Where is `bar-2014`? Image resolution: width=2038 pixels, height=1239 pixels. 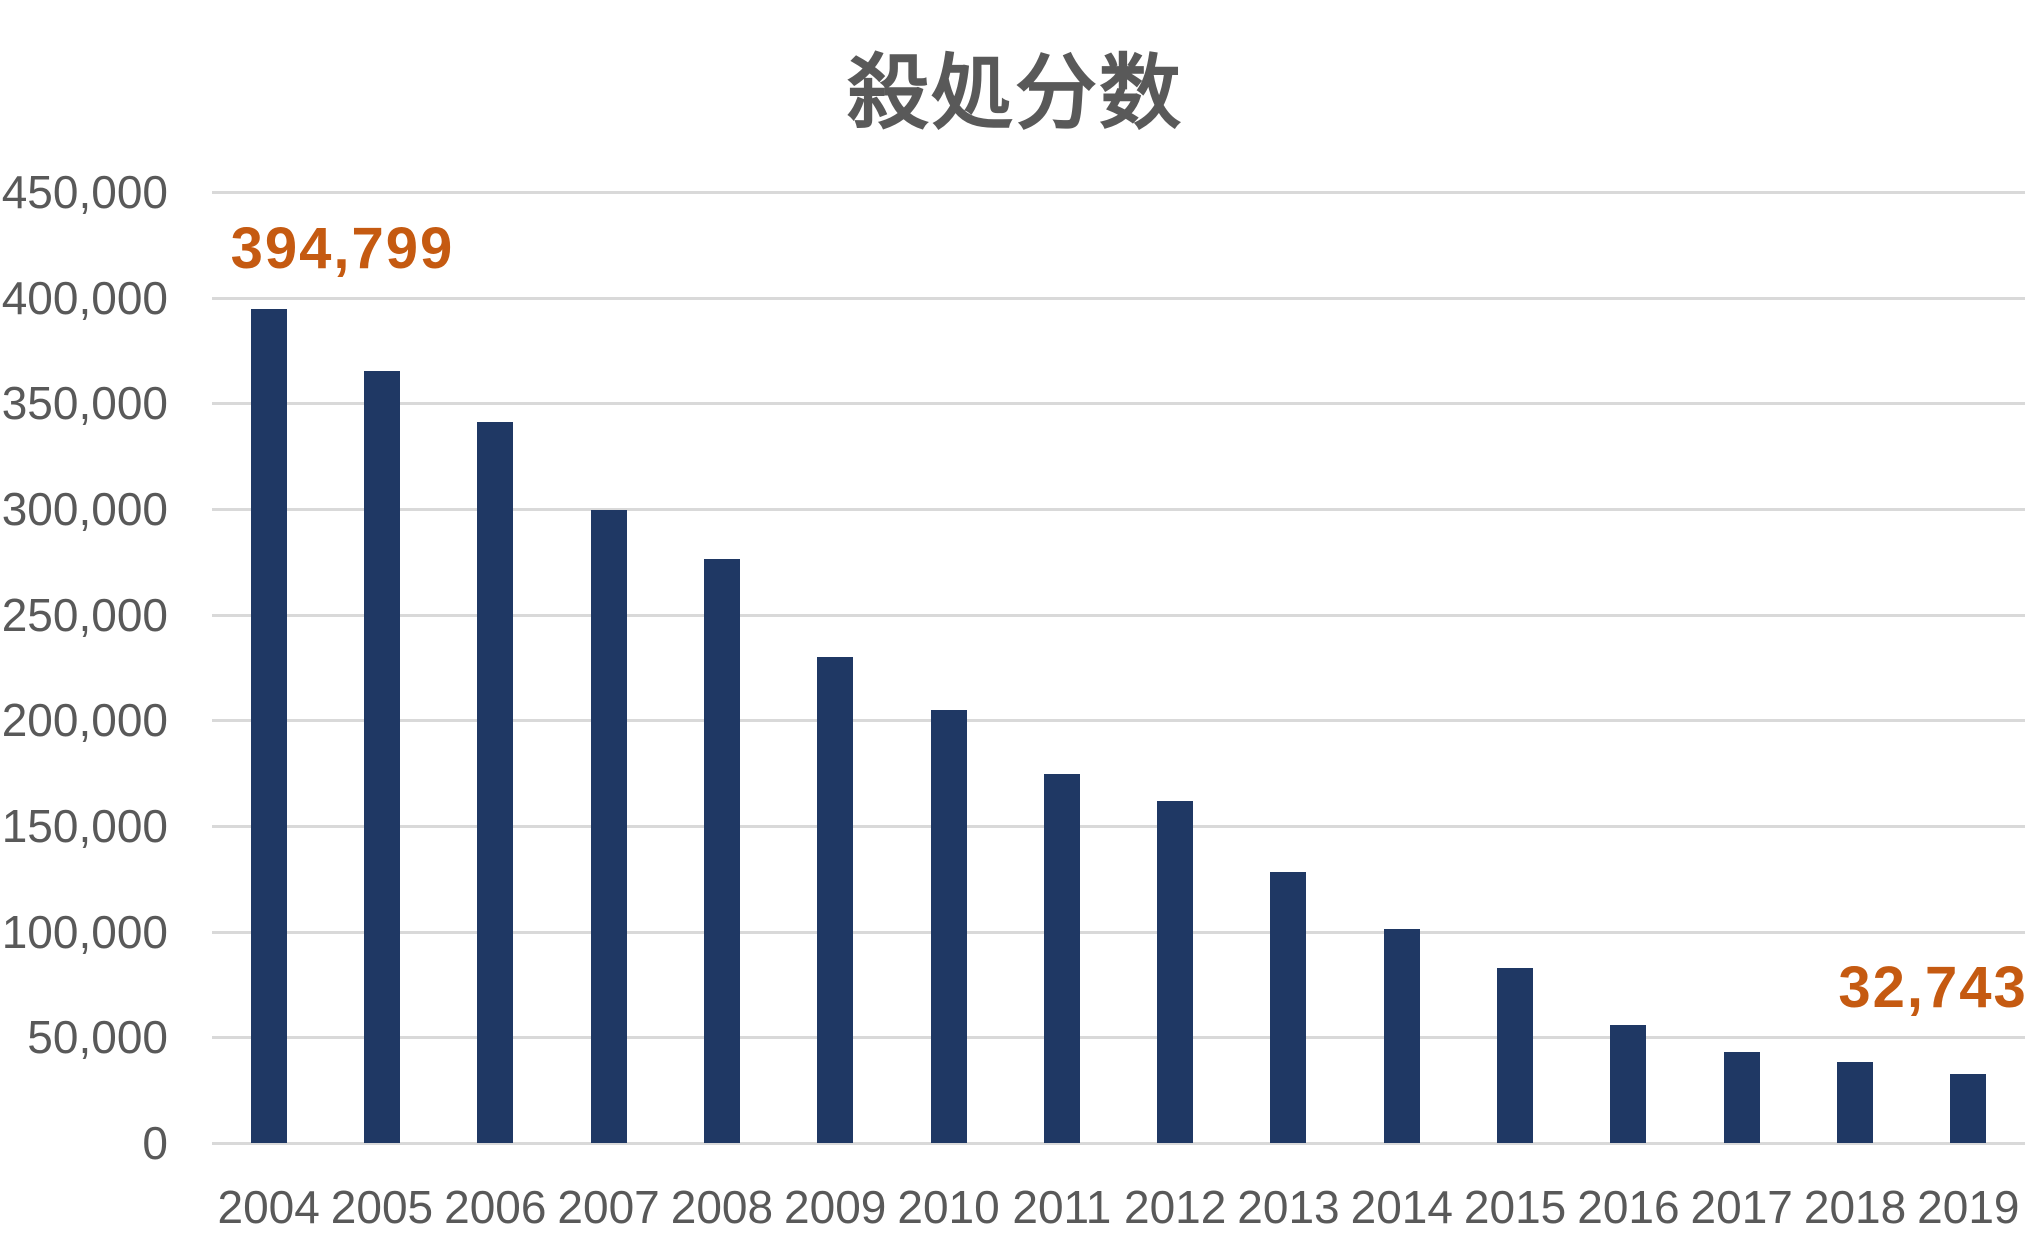 bar-2014 is located at coordinates (1401, 1035).